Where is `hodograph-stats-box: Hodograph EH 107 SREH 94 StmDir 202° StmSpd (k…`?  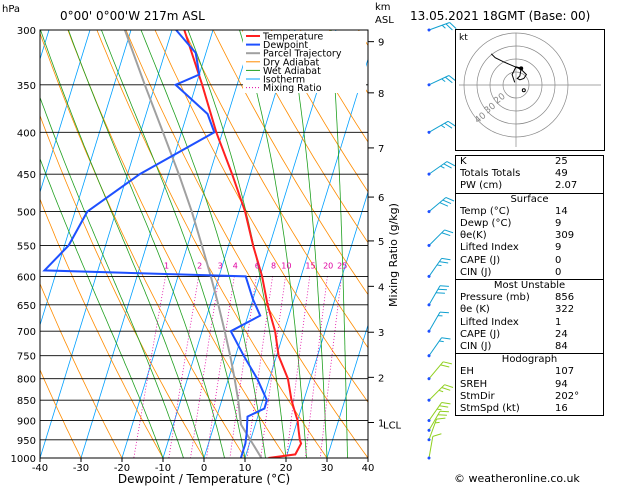
hodograph-stats-box: Hodograph EH 107 SREH 94 StmDir 202° StmSpd (k… is located at coordinates (529, 385).